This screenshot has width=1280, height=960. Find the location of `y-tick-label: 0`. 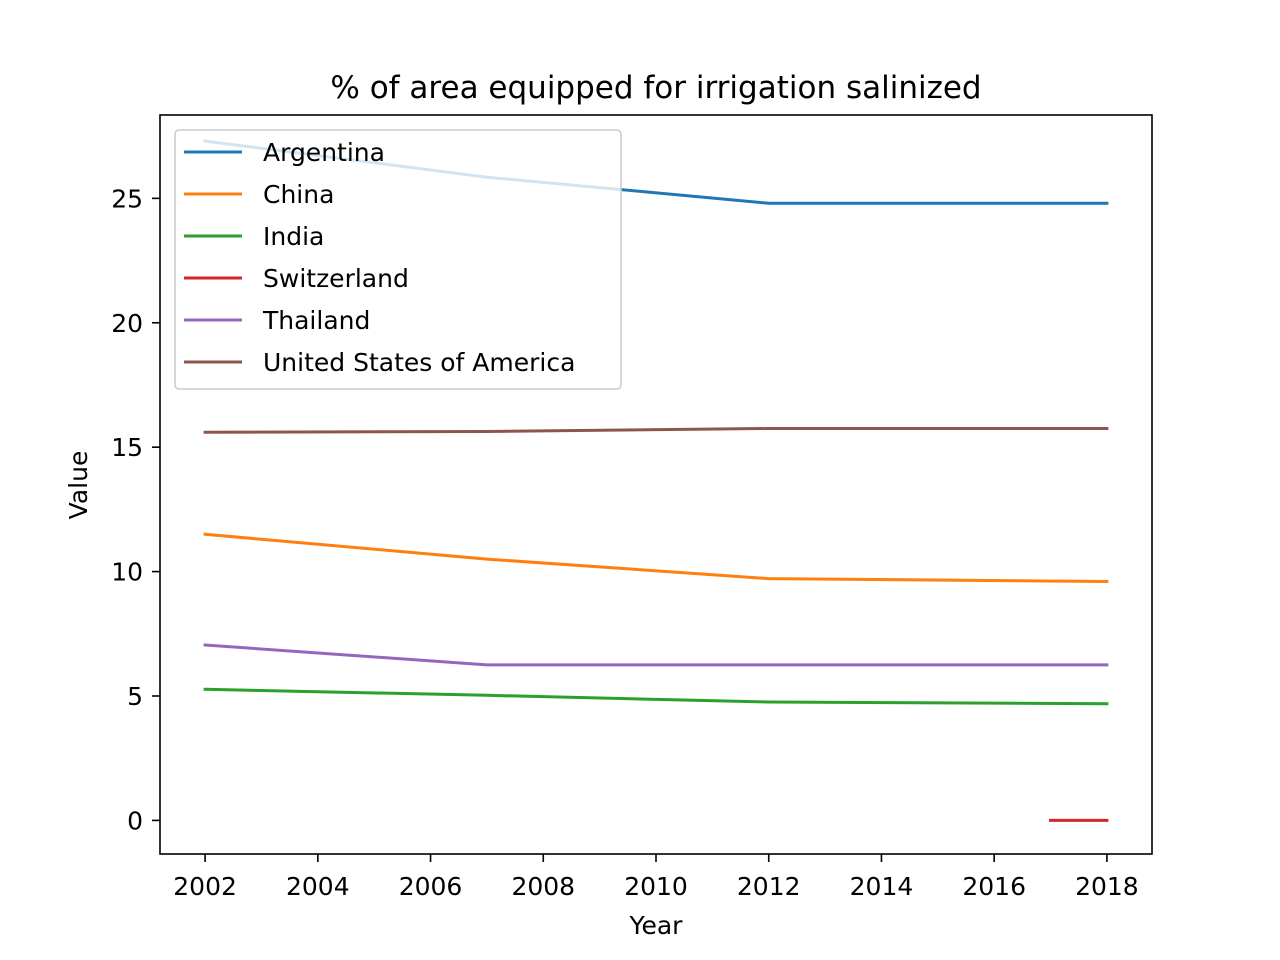

y-tick-label: 0 is located at coordinates (135, 820).